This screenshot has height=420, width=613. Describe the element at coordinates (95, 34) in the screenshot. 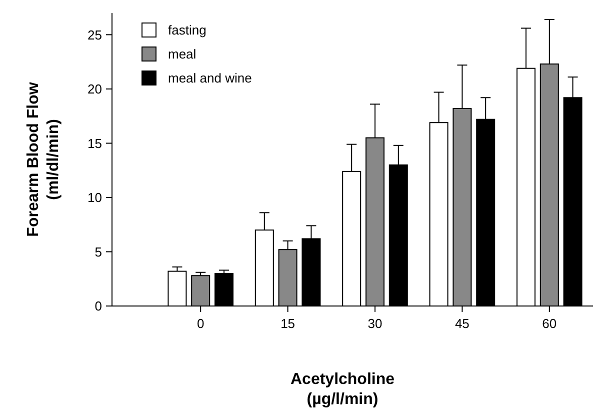

I see `y-tick-label: 25` at that location.